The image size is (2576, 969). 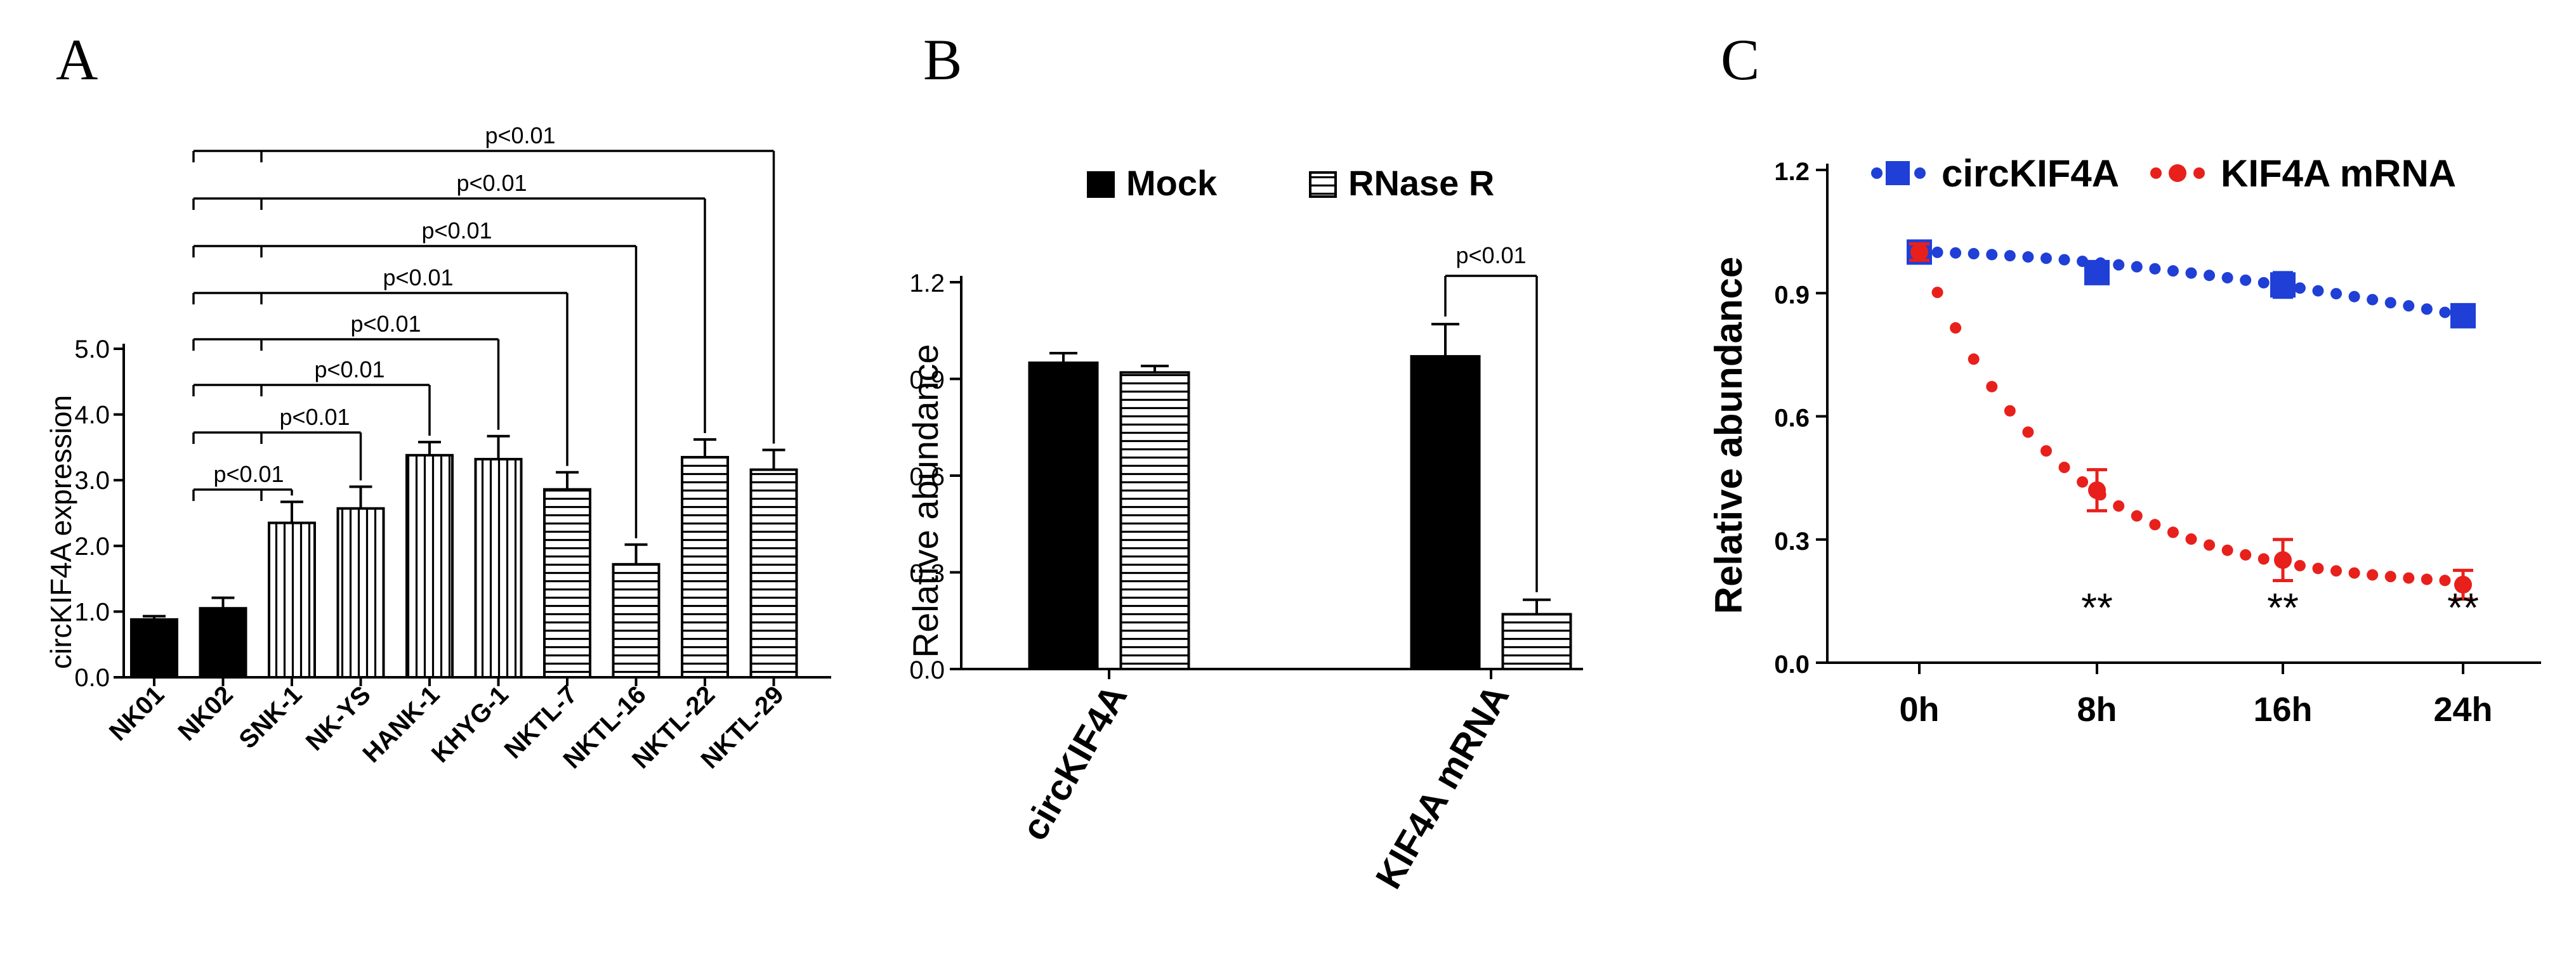 I want to click on y-tick-label-c: 0.9, so click(x=1792, y=295).